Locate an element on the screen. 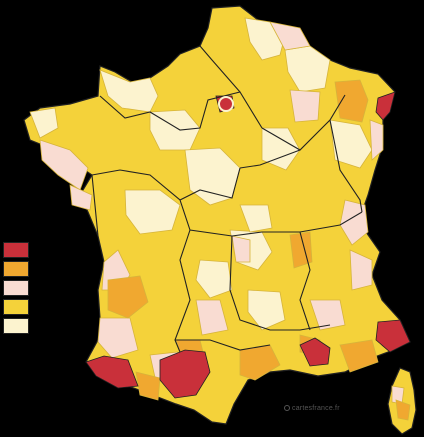 Image resolution: width=424 pixels, height=437 pixels. copyright-icon is located at coordinates (287, 408).